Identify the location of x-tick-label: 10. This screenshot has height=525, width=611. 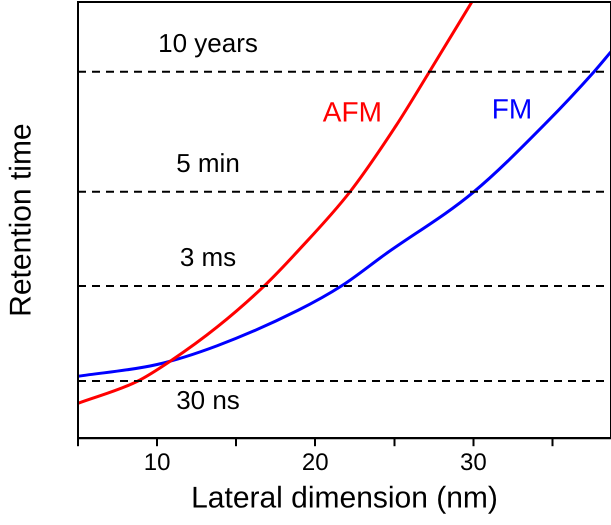
(157, 462).